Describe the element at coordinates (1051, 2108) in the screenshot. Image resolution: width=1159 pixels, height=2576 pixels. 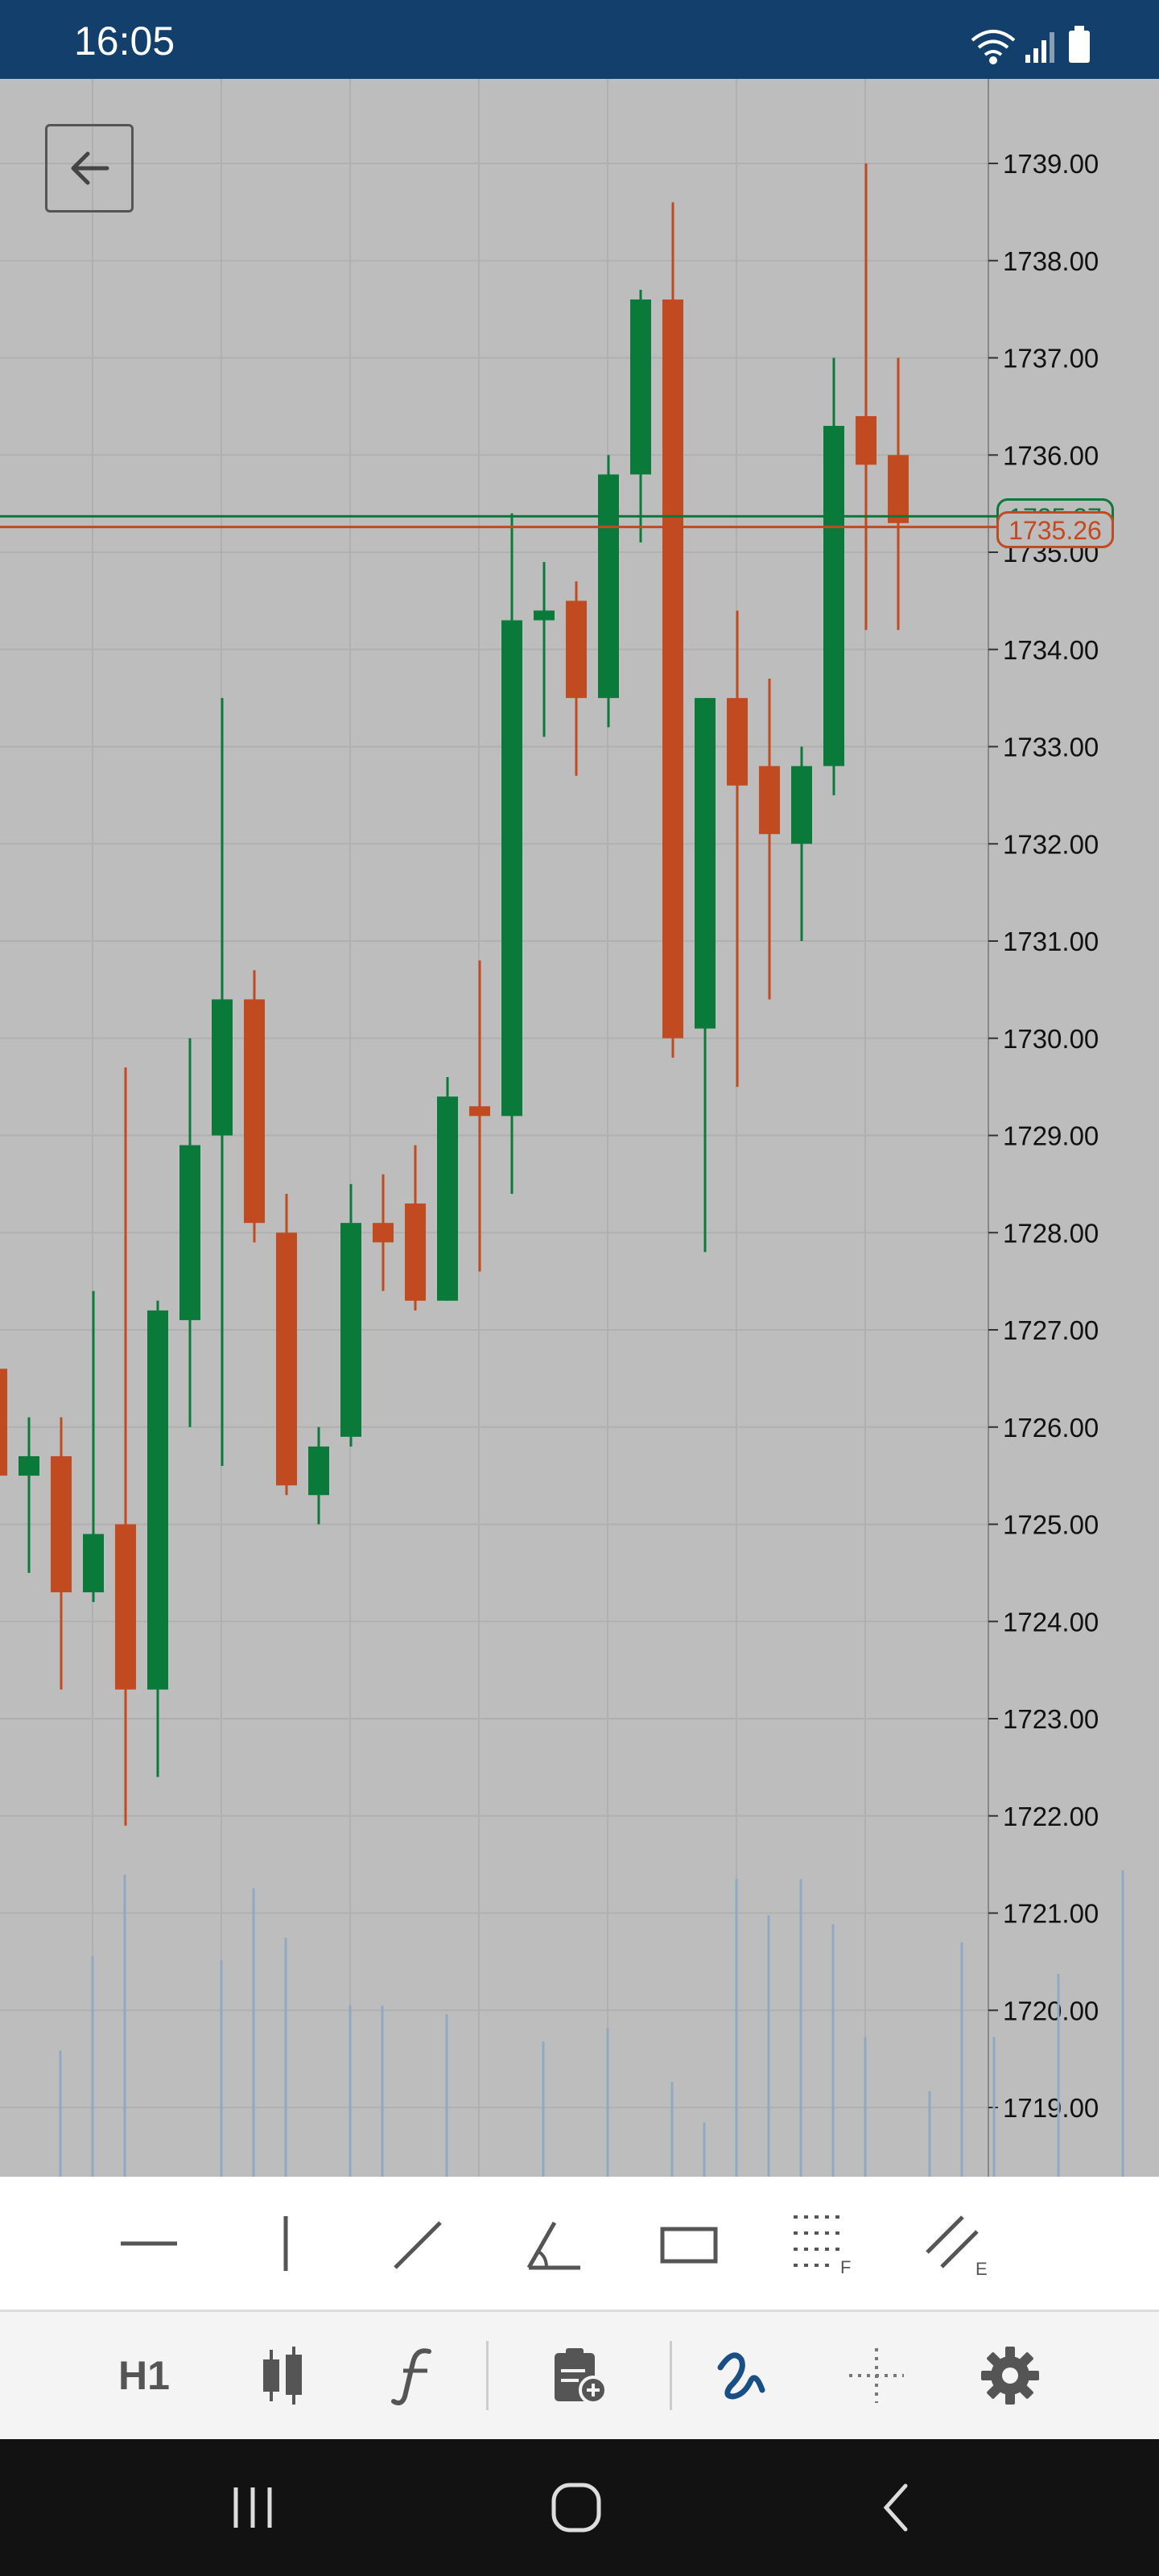
I see `y-tick-label: 1719.00` at that location.